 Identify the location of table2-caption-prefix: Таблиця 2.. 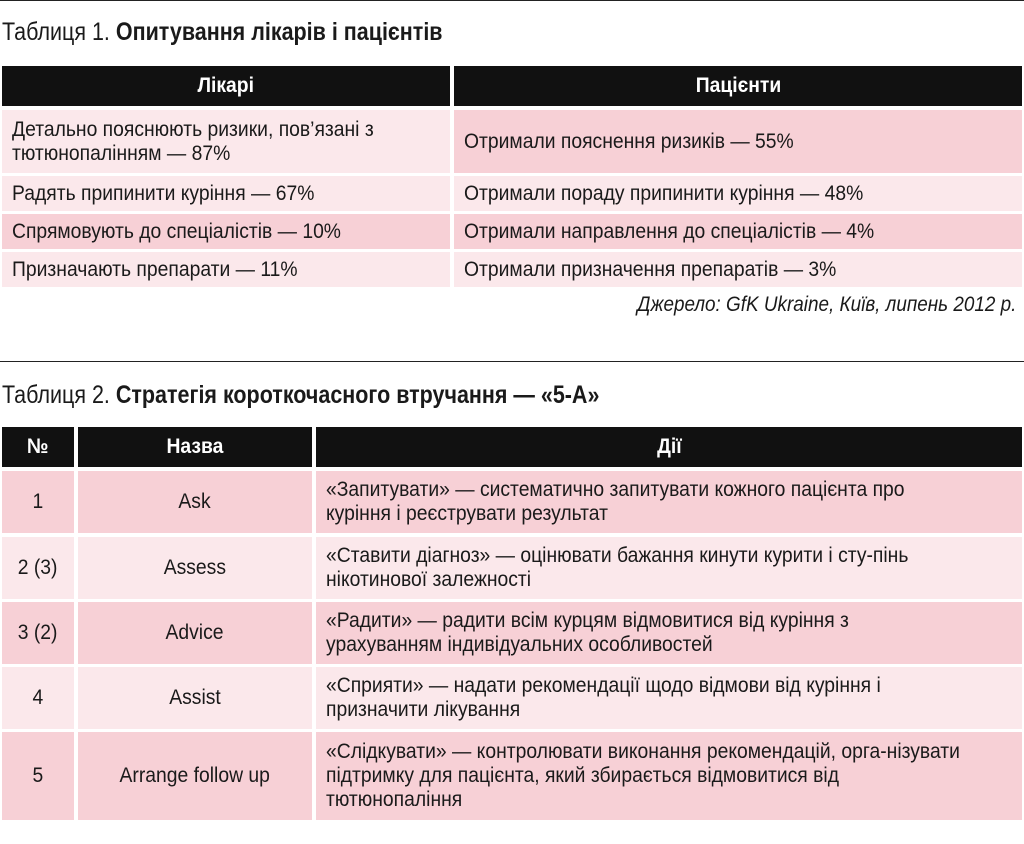
(56, 395).